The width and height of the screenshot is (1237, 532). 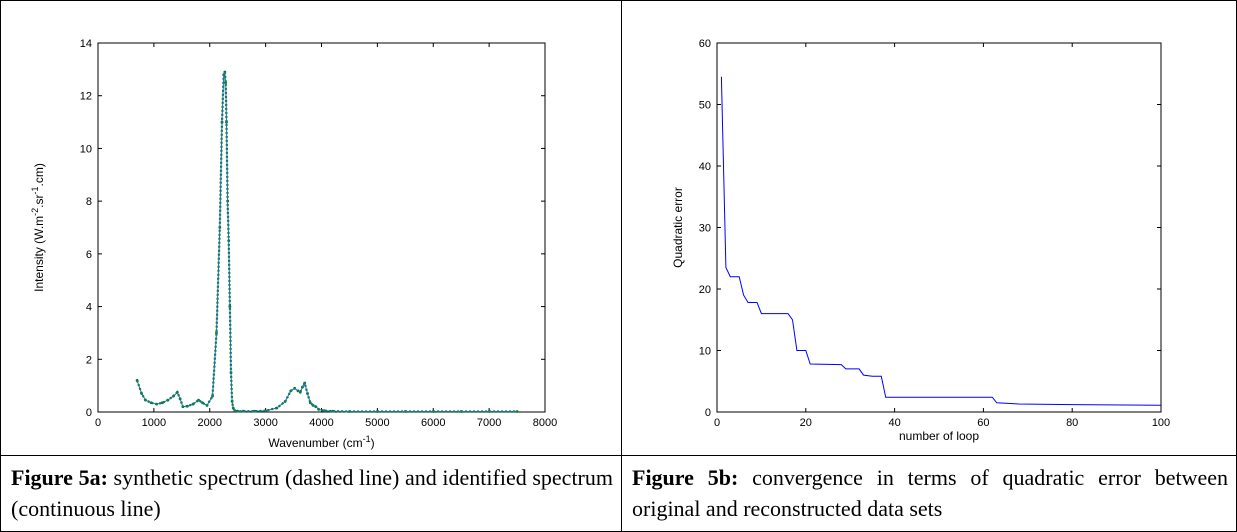 What do you see at coordinates (265, 423) in the screenshot?
I see `x-tick-label: 3000` at bounding box center [265, 423].